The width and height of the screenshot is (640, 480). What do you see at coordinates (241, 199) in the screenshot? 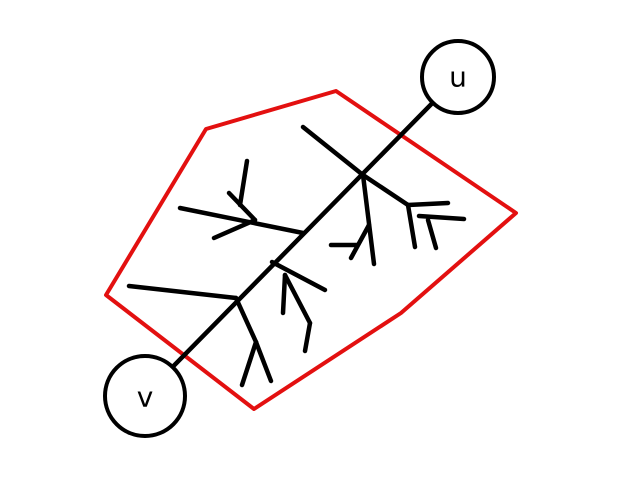
I see `branch-upper-left` at bounding box center [241, 199].